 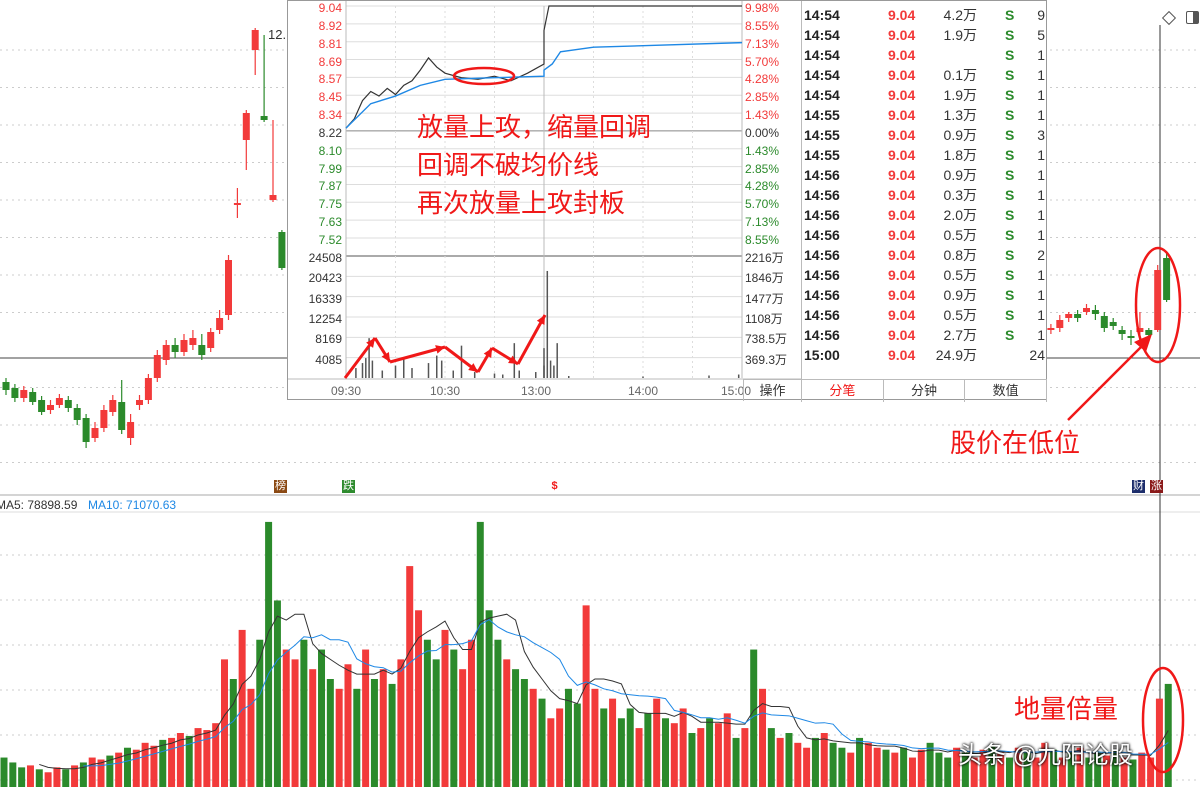 What do you see at coordinates (330, 115) in the screenshot?
I see `price-axis-label: 8.34` at bounding box center [330, 115].